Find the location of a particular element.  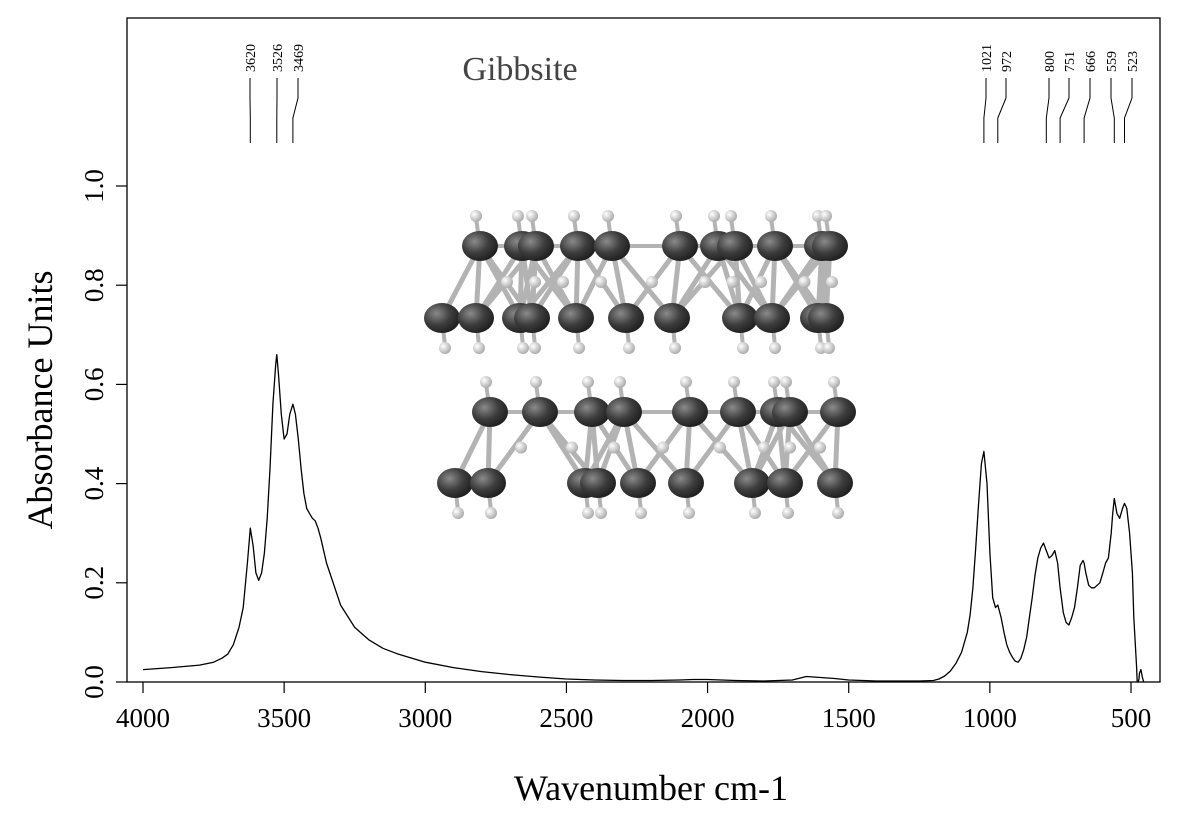

peak-label: 751 is located at coordinates (1070, 61).